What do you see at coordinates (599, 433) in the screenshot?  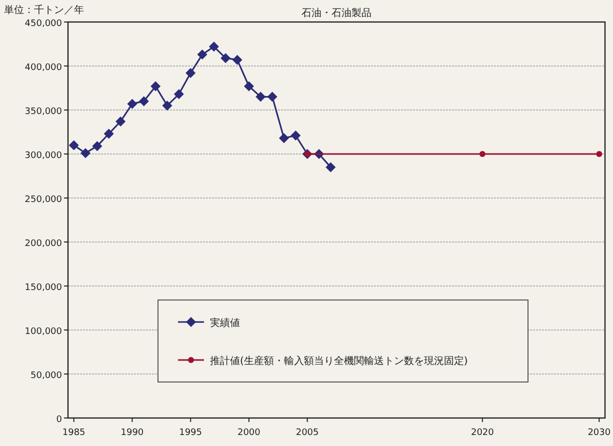 I see `x-tick-label: 2030` at bounding box center [599, 433].